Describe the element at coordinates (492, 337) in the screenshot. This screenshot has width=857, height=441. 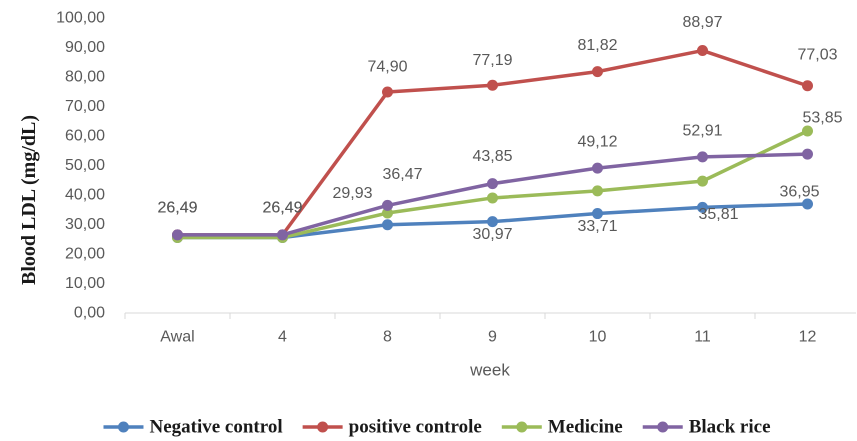
I see `x-tick-label: 9` at that location.